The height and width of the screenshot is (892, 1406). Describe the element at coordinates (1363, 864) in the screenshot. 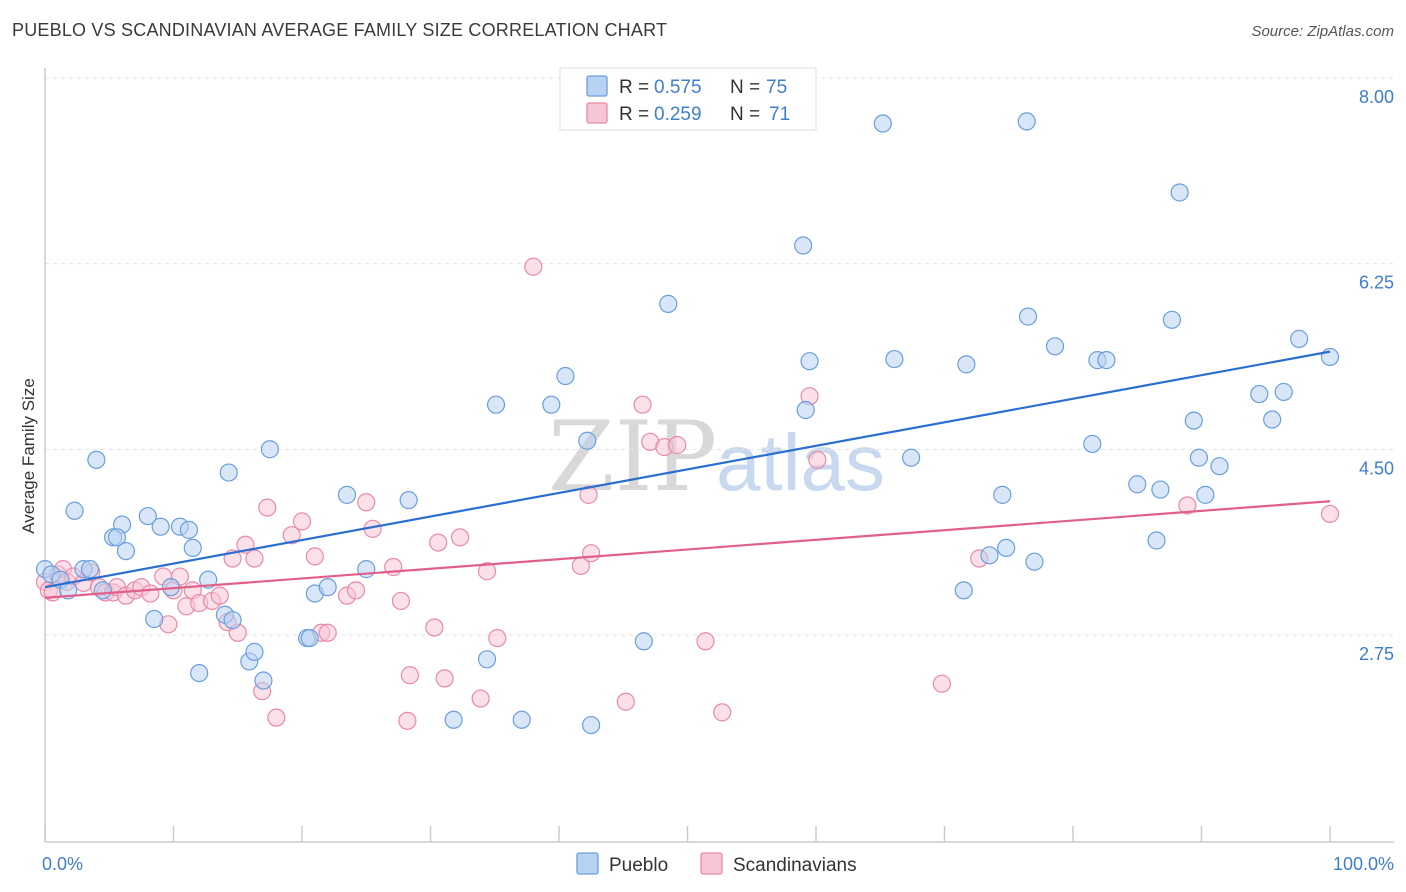

I see `x-tick-label-right: 100.0%` at that location.